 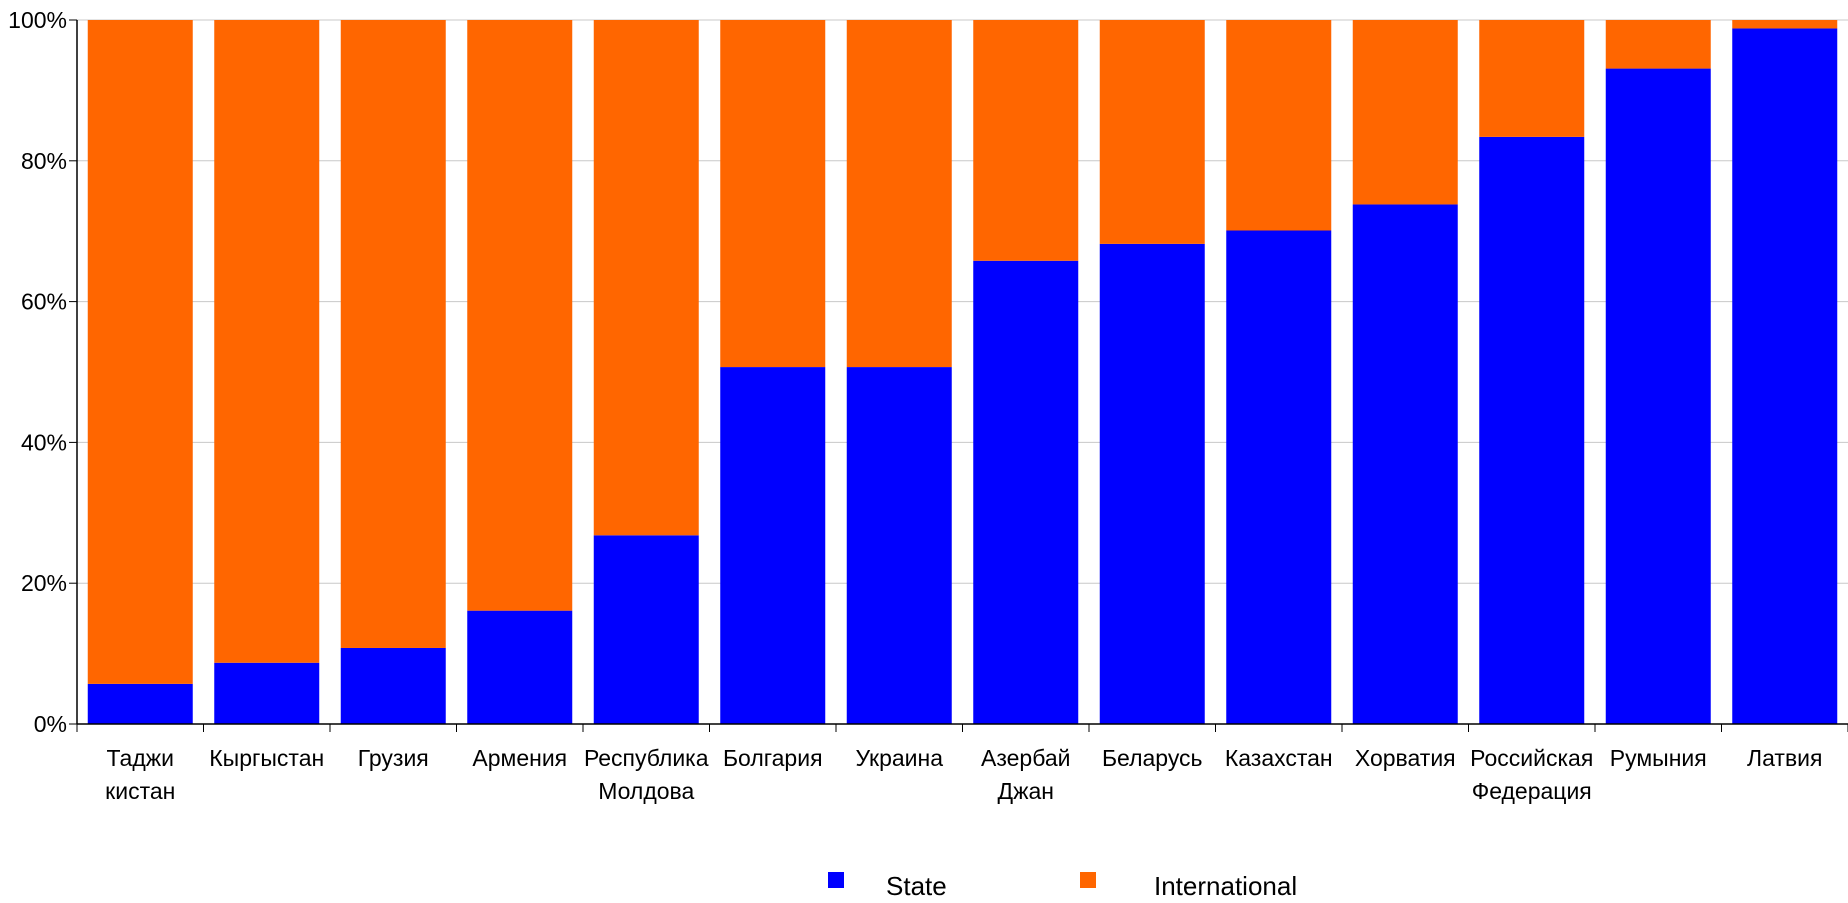 I want to click on x-tick-label-line: кистан, so click(x=140, y=791).